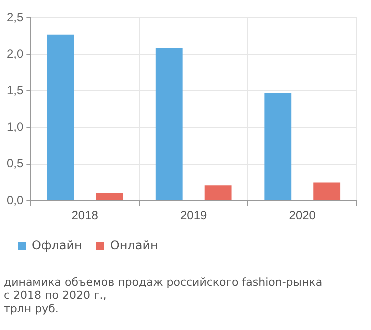 The width and height of the screenshot is (371, 330). Describe the element at coordinates (194, 215) in the screenshot. I see `x-tick-label: 2019` at that location.